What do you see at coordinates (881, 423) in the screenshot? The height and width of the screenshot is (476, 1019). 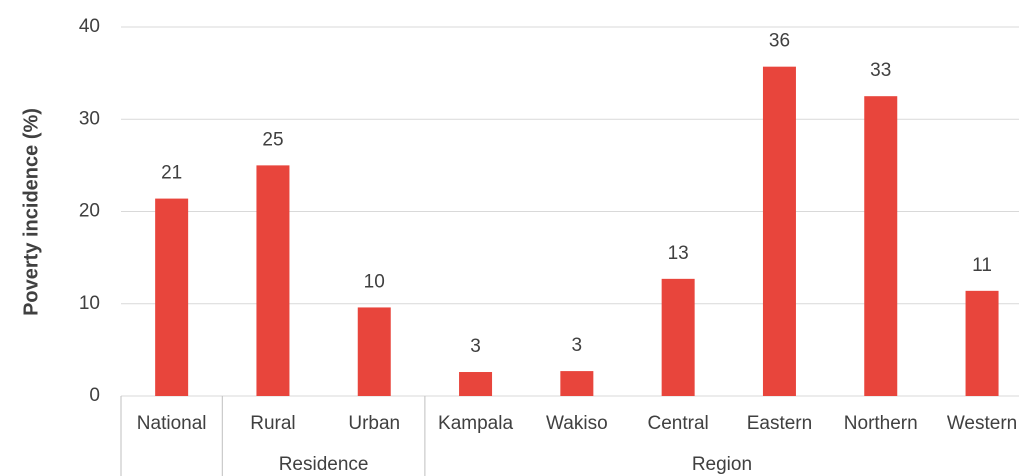 I see `x-tick-label: Northern` at bounding box center [881, 423].